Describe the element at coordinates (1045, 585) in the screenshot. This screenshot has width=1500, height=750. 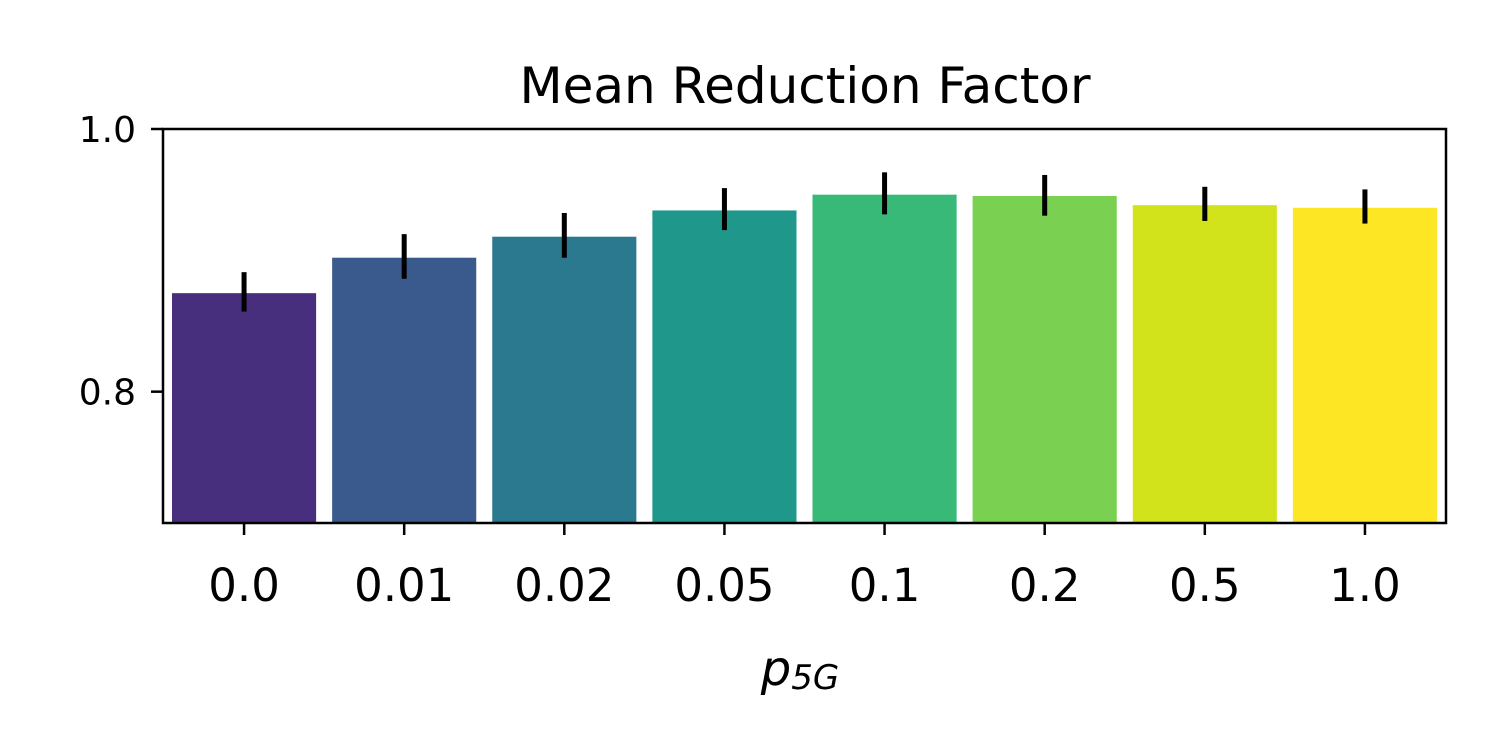
I see `x-tick-label-0.2: 0.2` at that location.